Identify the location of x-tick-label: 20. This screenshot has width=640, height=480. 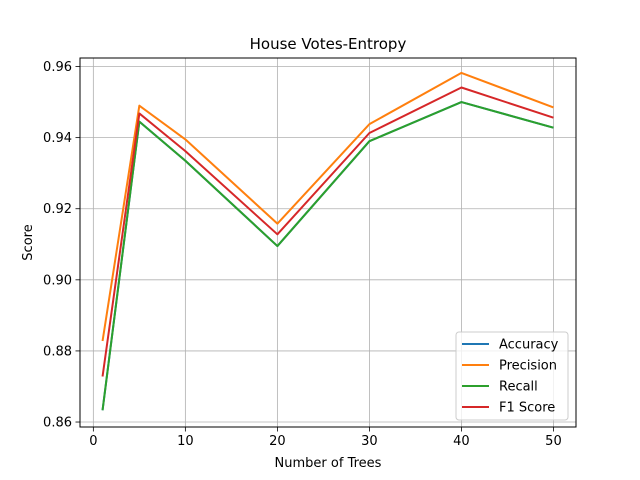
(277, 441).